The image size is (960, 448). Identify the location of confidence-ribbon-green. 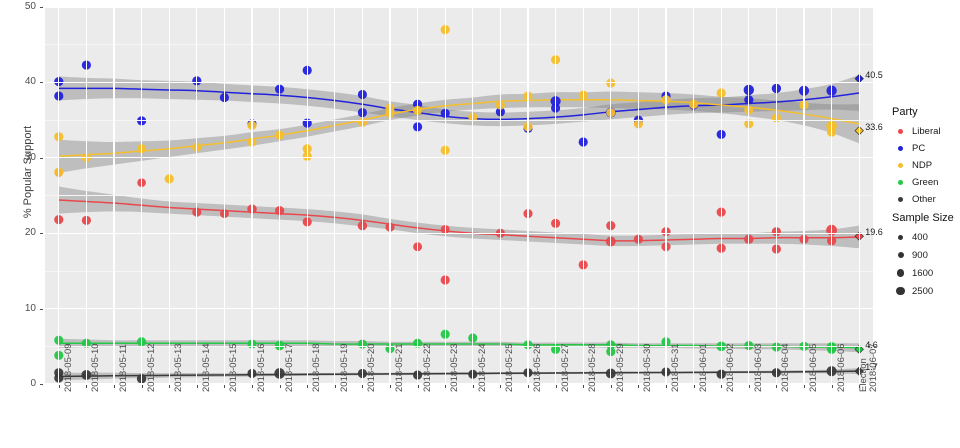
(459, 345).